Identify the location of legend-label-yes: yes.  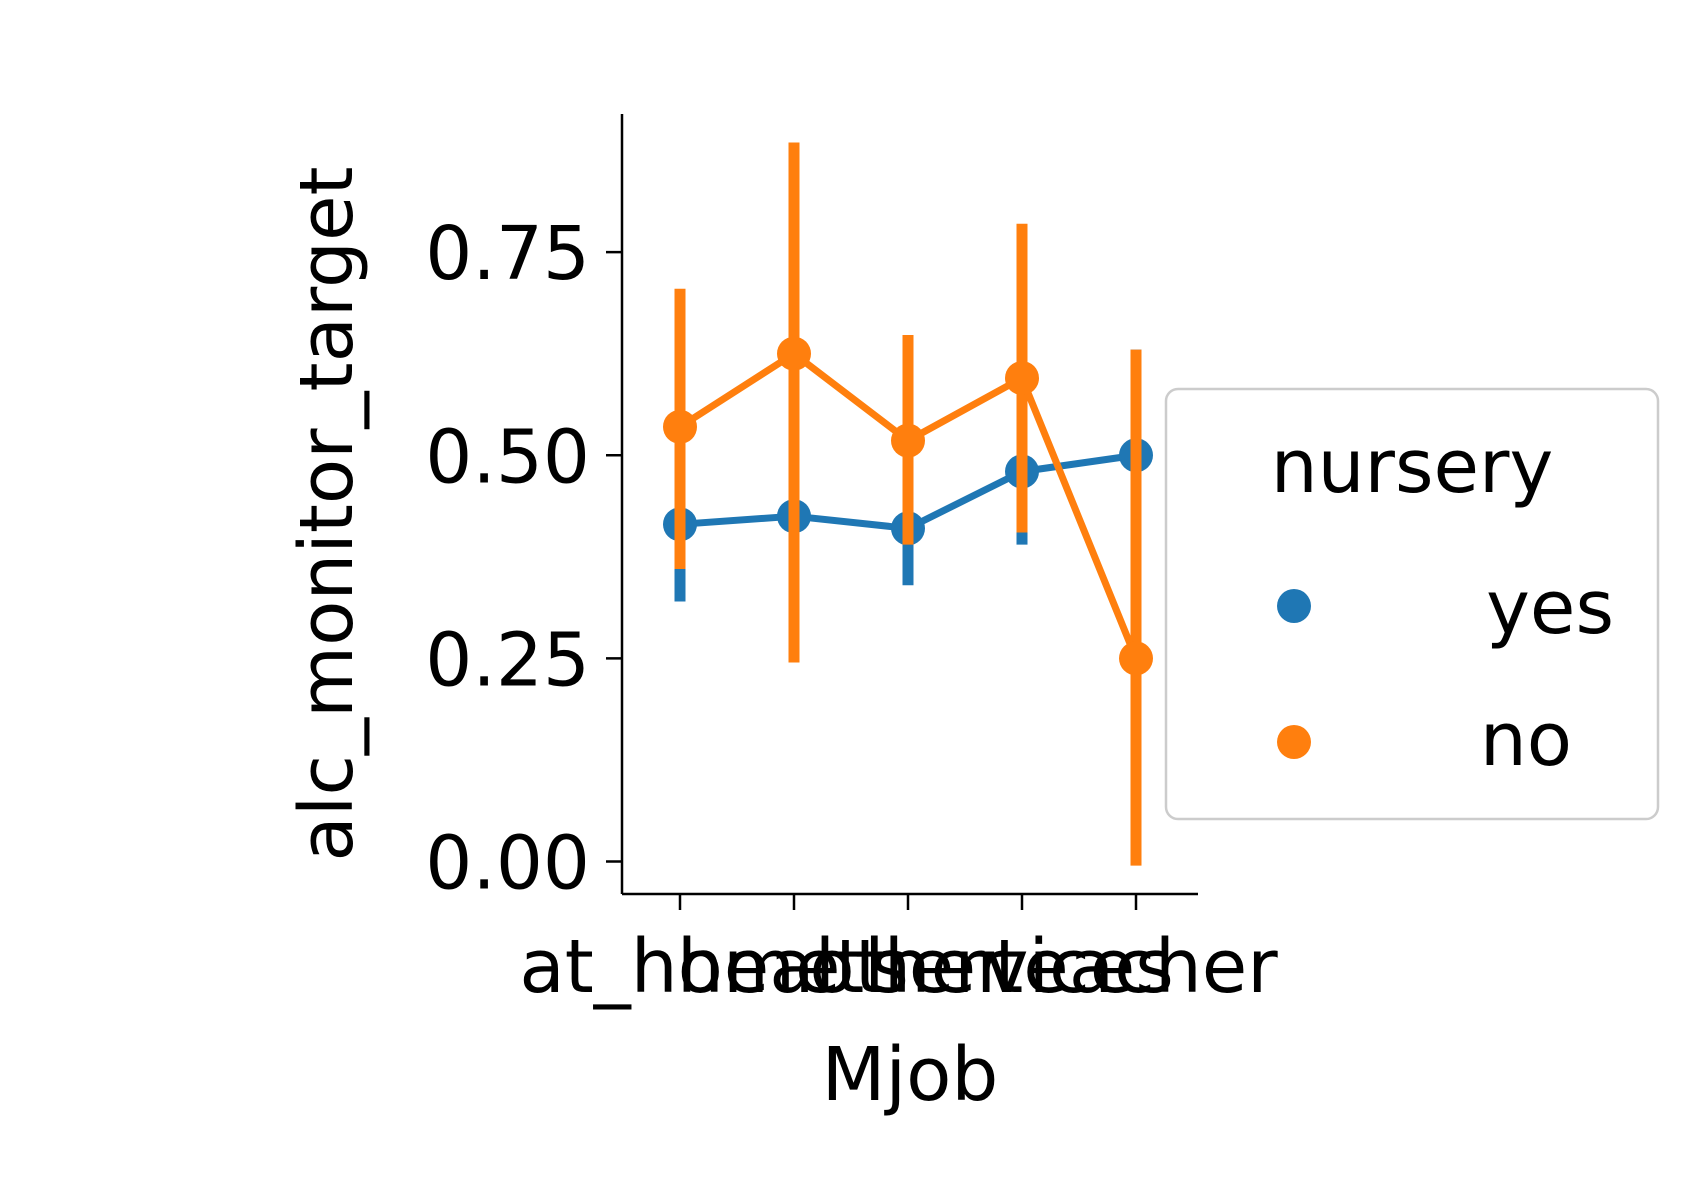
(1550, 608).